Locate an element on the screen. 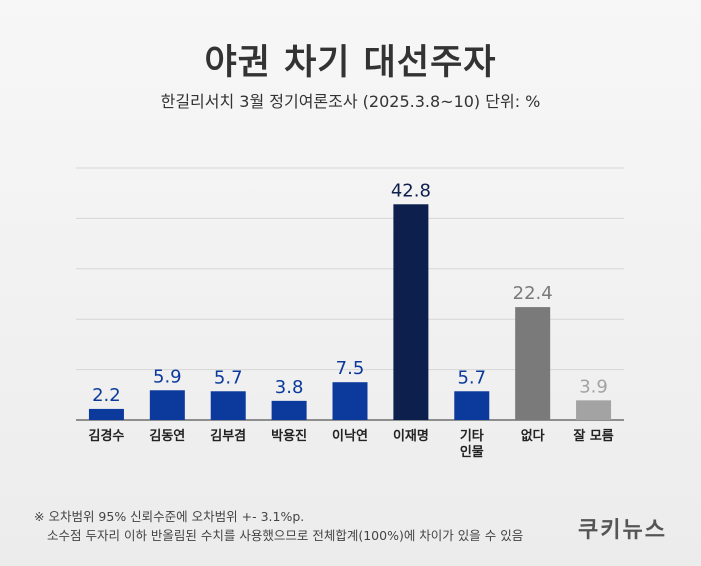 The image size is (701, 566). category-tick-label: 잘 모름 is located at coordinates (593, 436).